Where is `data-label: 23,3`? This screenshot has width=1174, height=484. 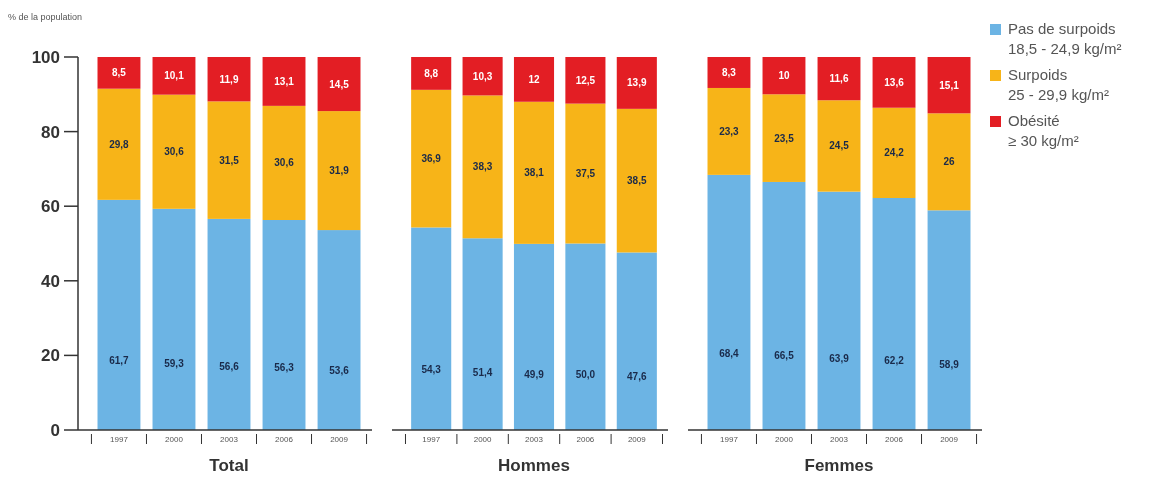 data-label: 23,3 is located at coordinates (729, 131).